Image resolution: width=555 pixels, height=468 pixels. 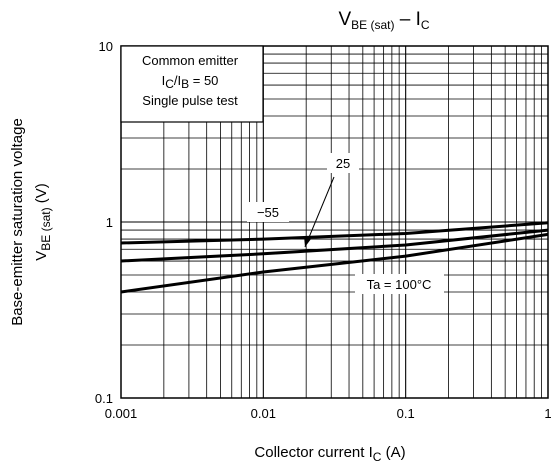 I want to click on x-tick-labels: 0.001 0.01 0.1 1, so click(x=328, y=413).